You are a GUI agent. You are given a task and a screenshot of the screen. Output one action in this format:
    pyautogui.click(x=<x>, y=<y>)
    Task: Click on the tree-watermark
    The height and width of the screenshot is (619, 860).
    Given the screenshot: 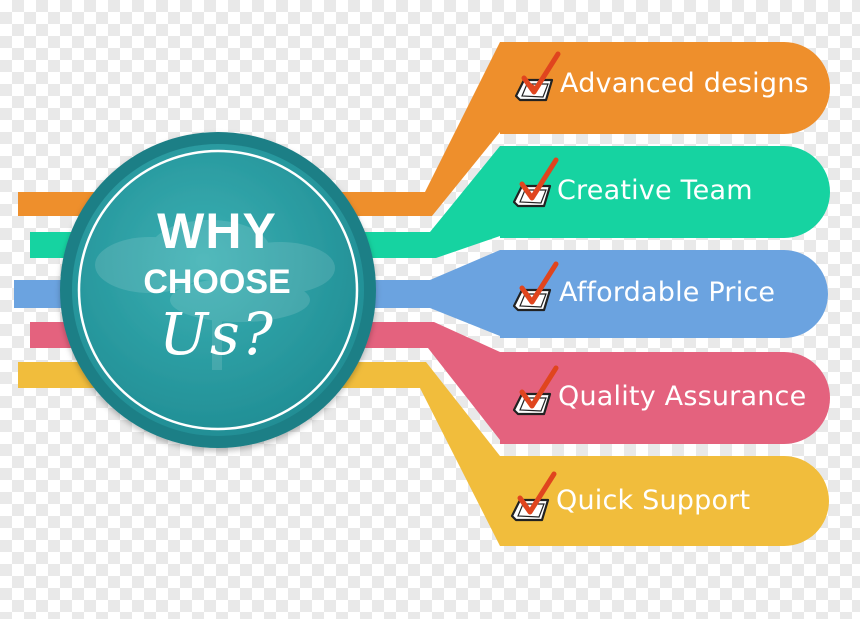 What is the action you would take?
    pyautogui.click(x=215, y=295)
    